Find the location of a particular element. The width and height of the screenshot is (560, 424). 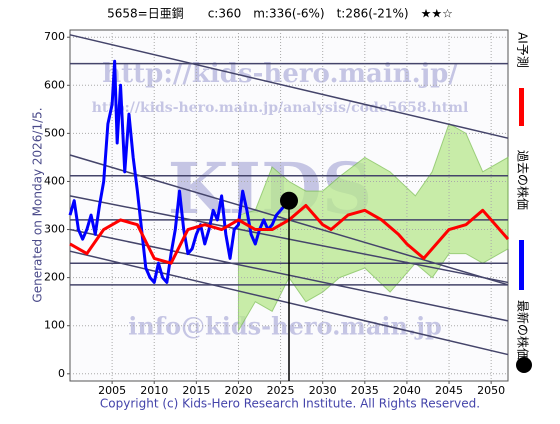

y-tick-label: 600 is located at coordinates (54, 84).